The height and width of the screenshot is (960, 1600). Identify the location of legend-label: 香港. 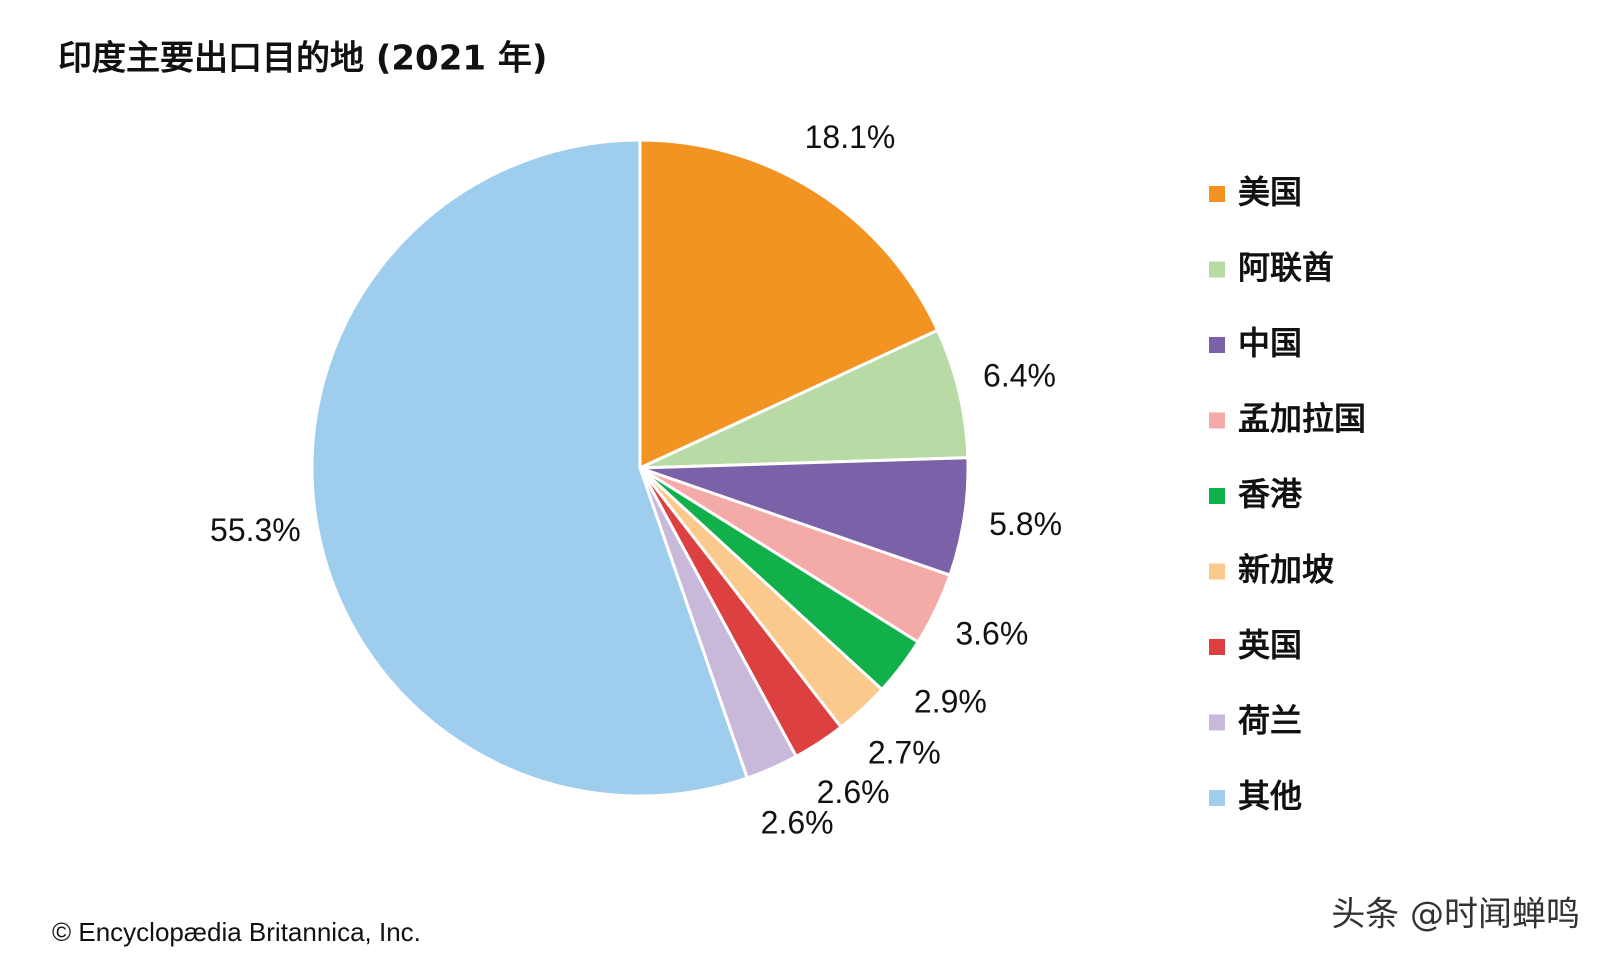
(1270, 494).